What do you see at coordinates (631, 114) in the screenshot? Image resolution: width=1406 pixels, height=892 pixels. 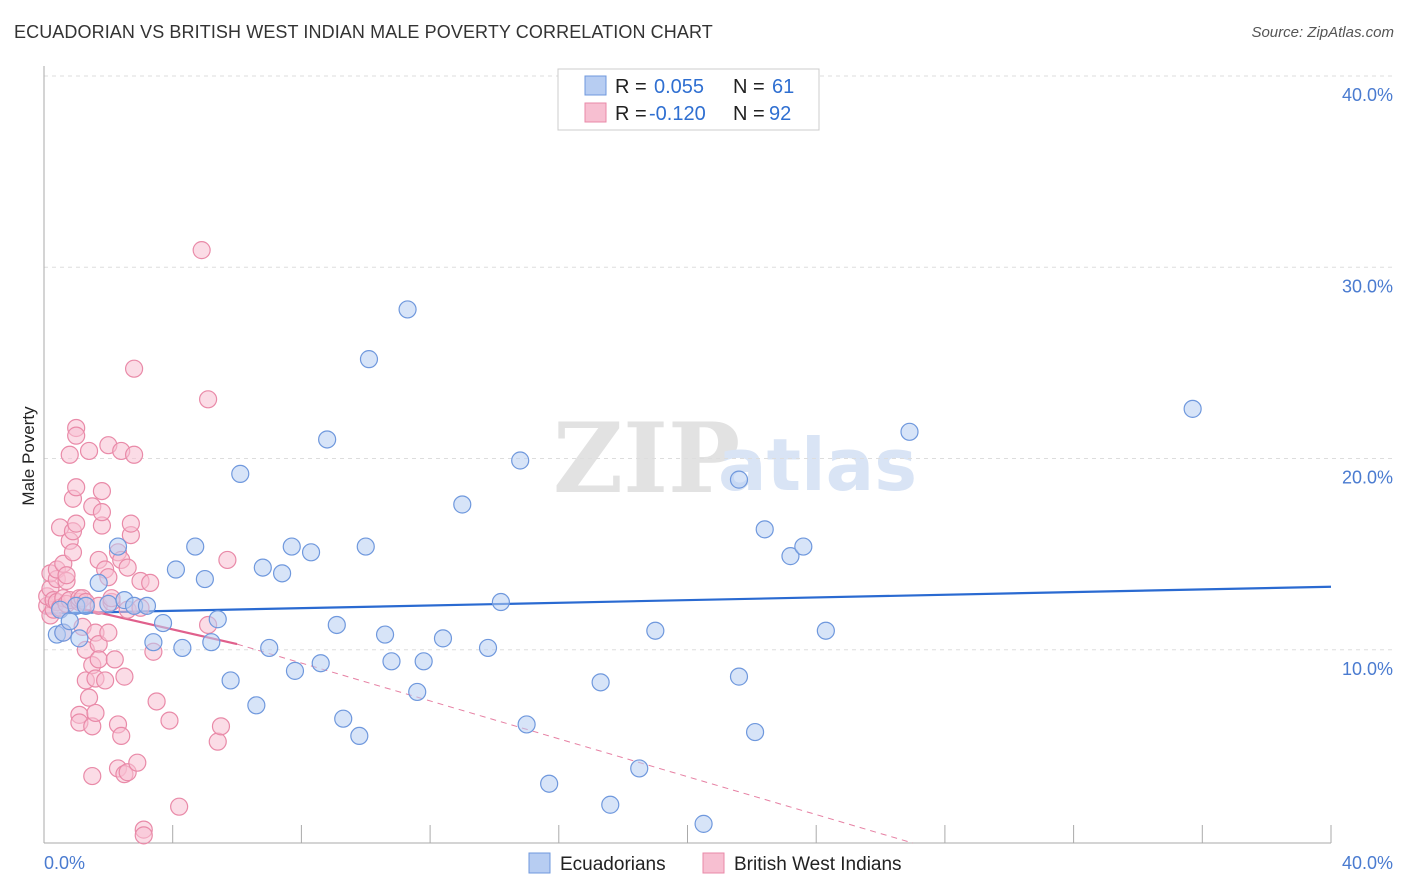 I see `legend-r-label-british-west-indians: R =` at bounding box center [631, 114].